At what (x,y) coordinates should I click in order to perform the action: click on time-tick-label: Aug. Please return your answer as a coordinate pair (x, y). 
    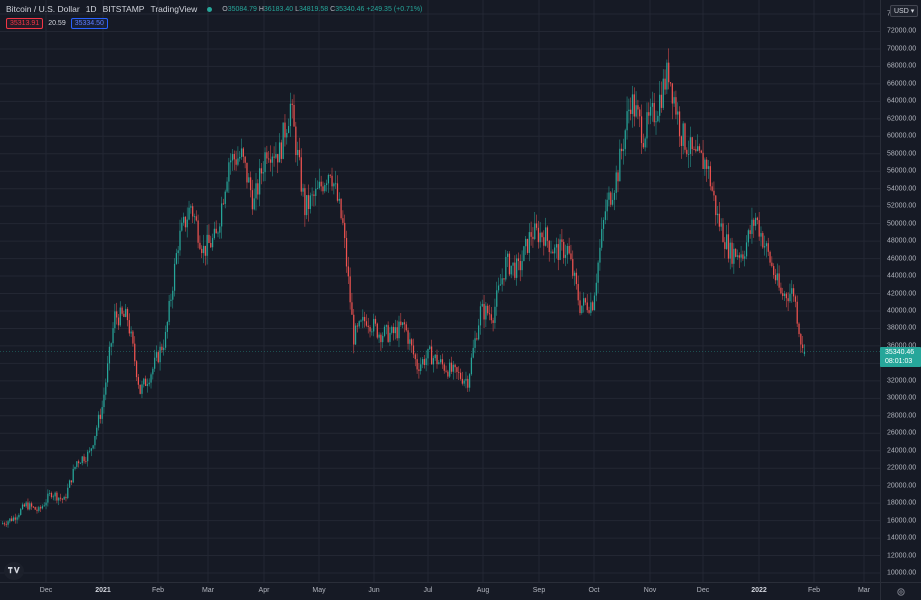
    Looking at the image, I should click on (483, 590).